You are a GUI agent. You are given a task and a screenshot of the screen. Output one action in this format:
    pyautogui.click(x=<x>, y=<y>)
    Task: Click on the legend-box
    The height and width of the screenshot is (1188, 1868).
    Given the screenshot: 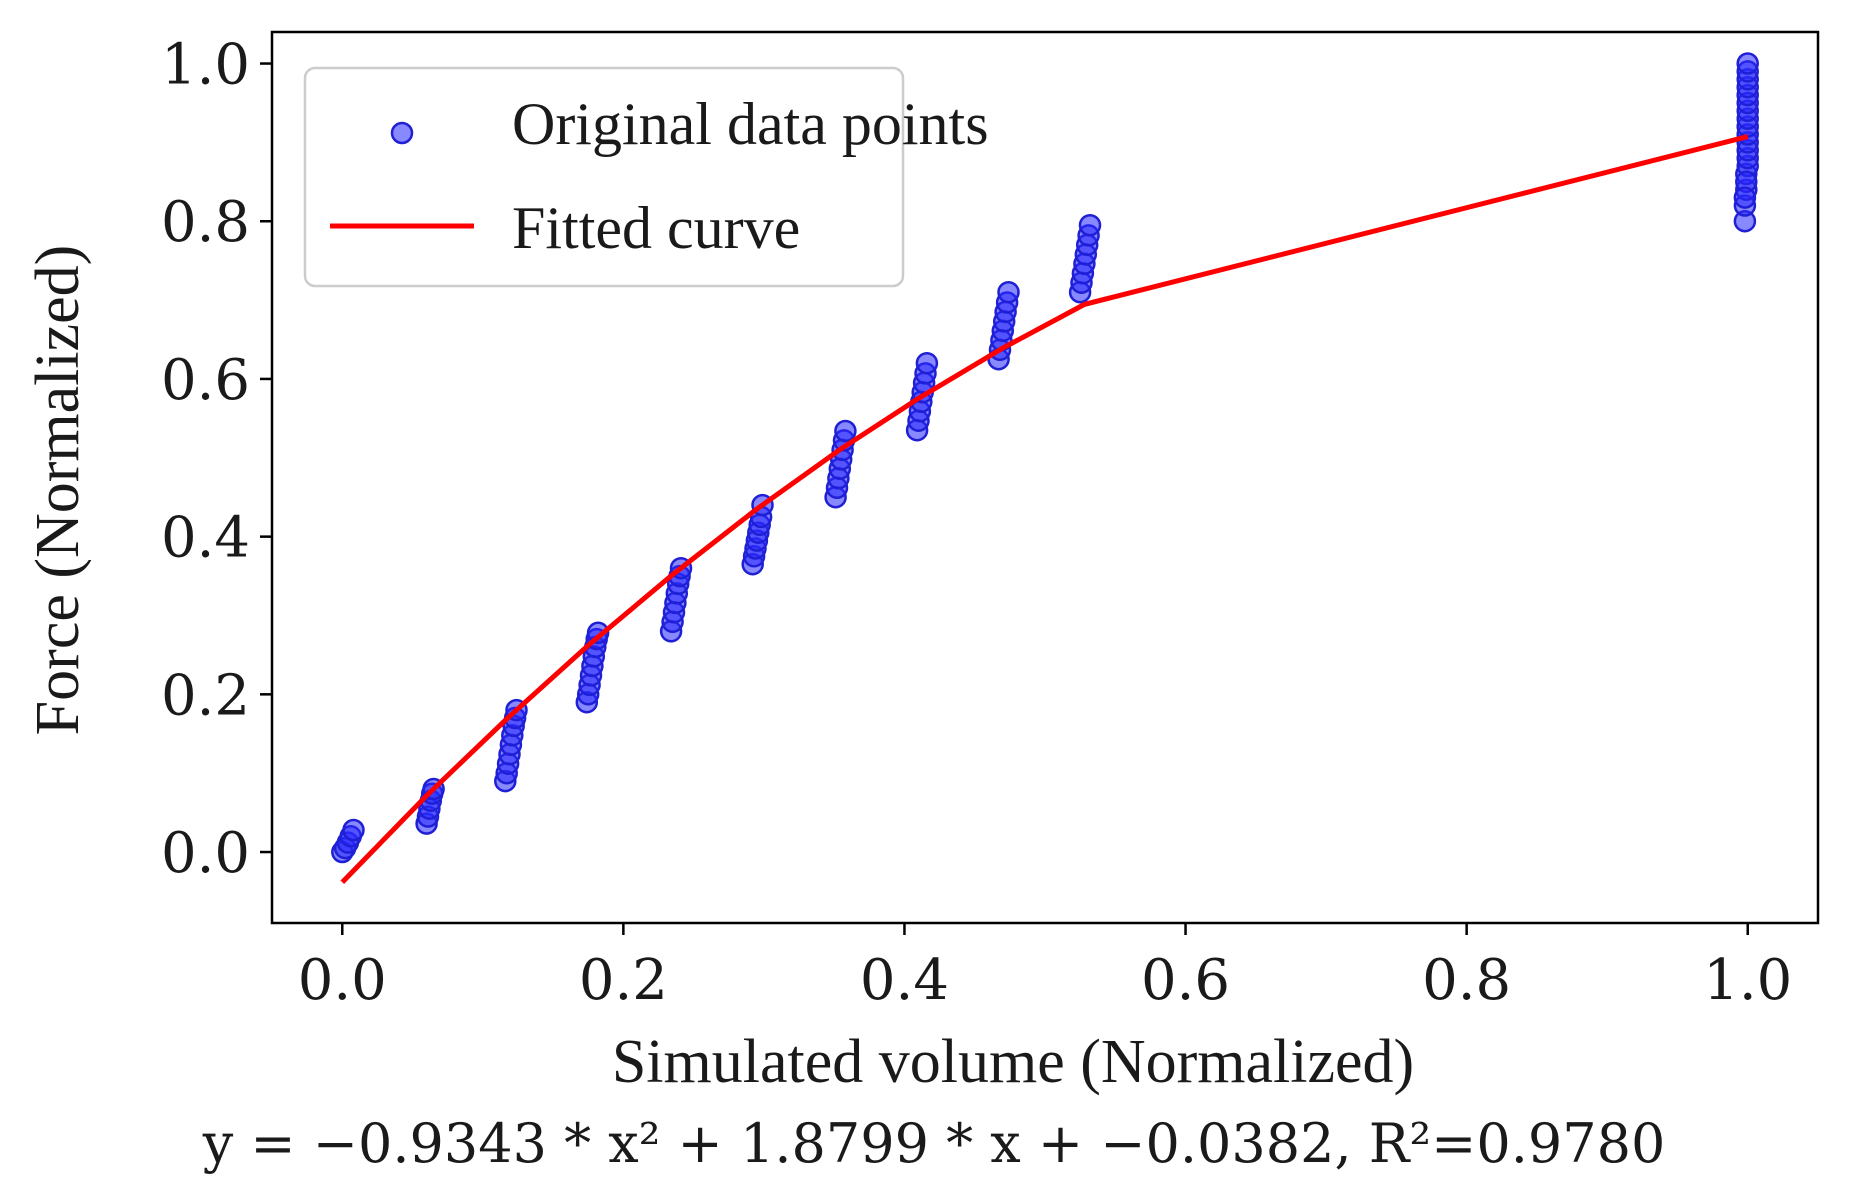 What is the action you would take?
    pyautogui.click(x=604, y=177)
    